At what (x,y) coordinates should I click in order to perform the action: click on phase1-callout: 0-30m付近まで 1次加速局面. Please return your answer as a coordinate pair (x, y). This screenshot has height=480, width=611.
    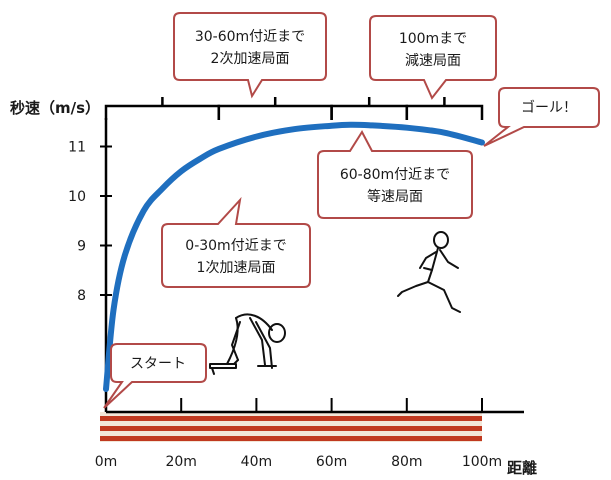
    Looking at the image, I should click on (236, 242).